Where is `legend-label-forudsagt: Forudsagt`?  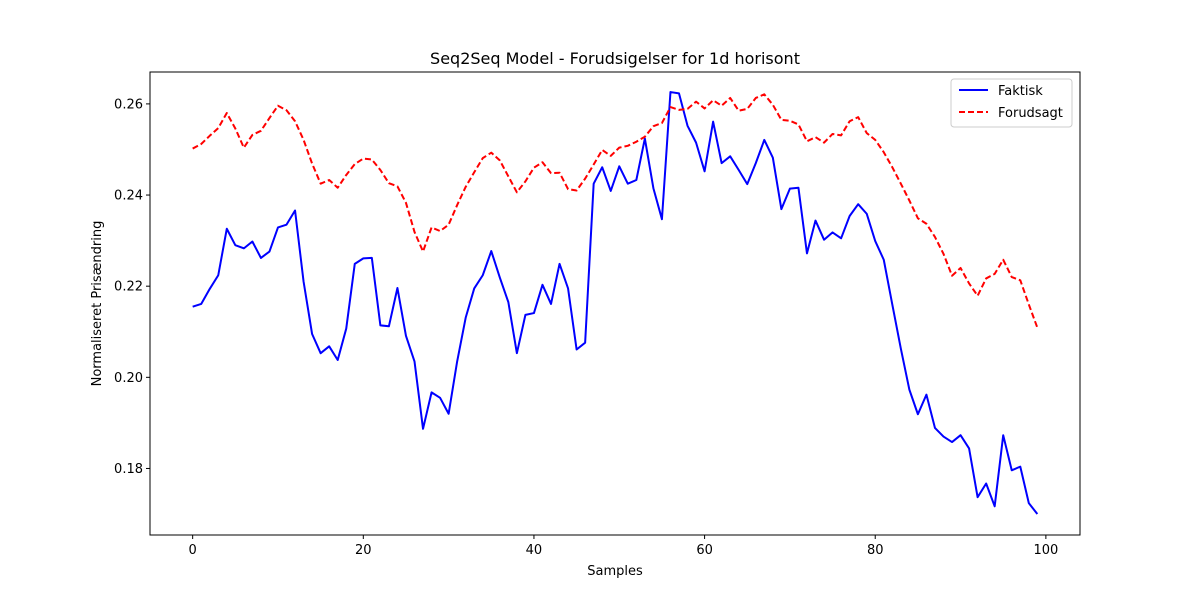
legend-label-forudsagt: Forudsagt is located at coordinates (1030, 113).